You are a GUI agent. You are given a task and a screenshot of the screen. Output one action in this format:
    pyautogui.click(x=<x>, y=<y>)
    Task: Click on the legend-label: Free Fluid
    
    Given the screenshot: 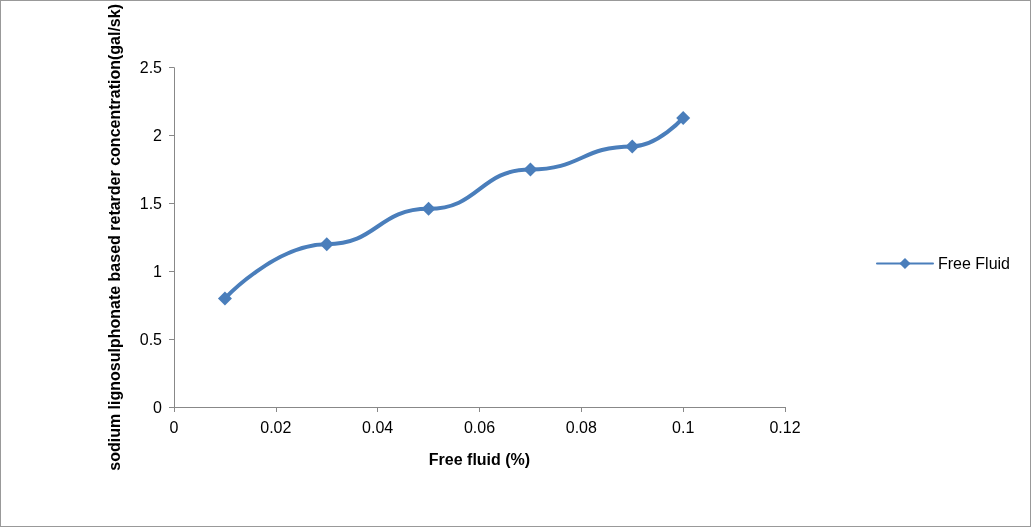 What is the action you would take?
    pyautogui.click(x=974, y=263)
    